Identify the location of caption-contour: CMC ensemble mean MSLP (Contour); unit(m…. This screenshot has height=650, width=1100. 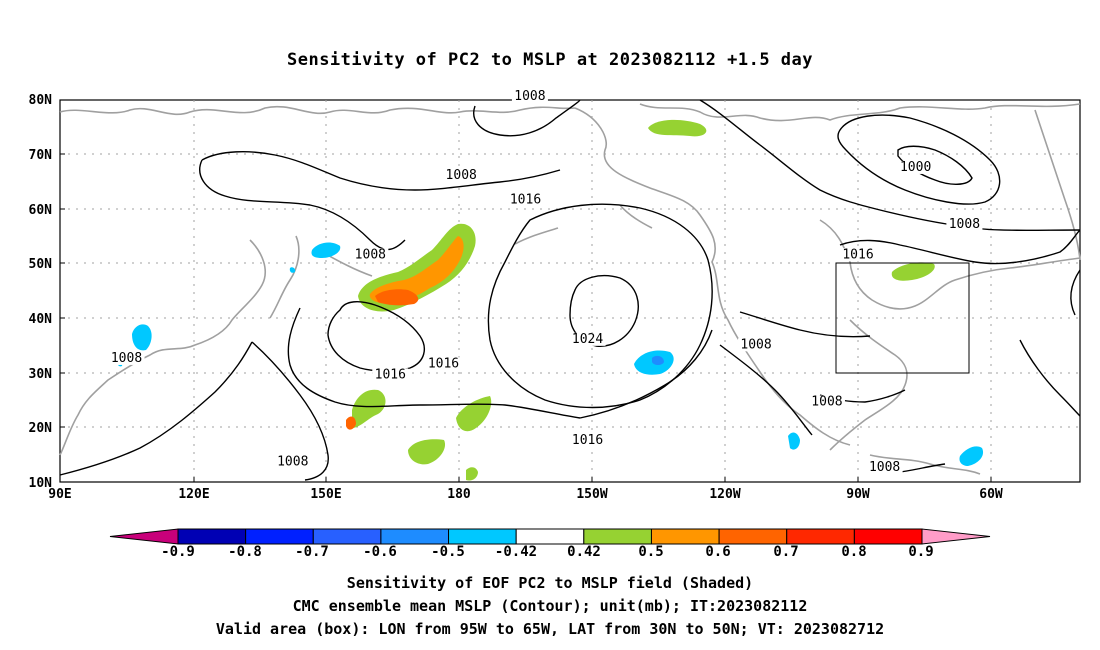
(550, 606).